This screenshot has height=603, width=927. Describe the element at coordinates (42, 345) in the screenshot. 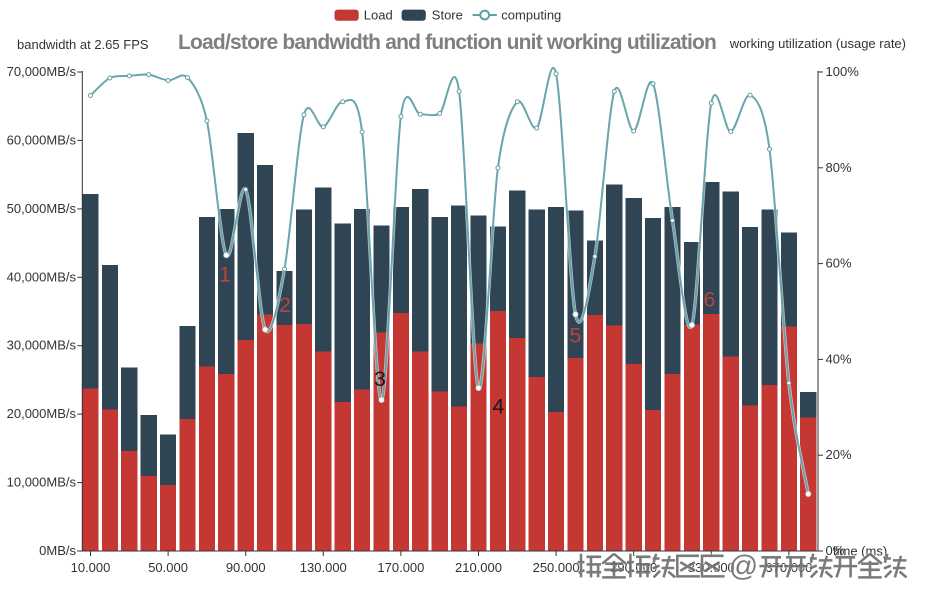

I see `svg-text: 30,000MB/s` at that location.